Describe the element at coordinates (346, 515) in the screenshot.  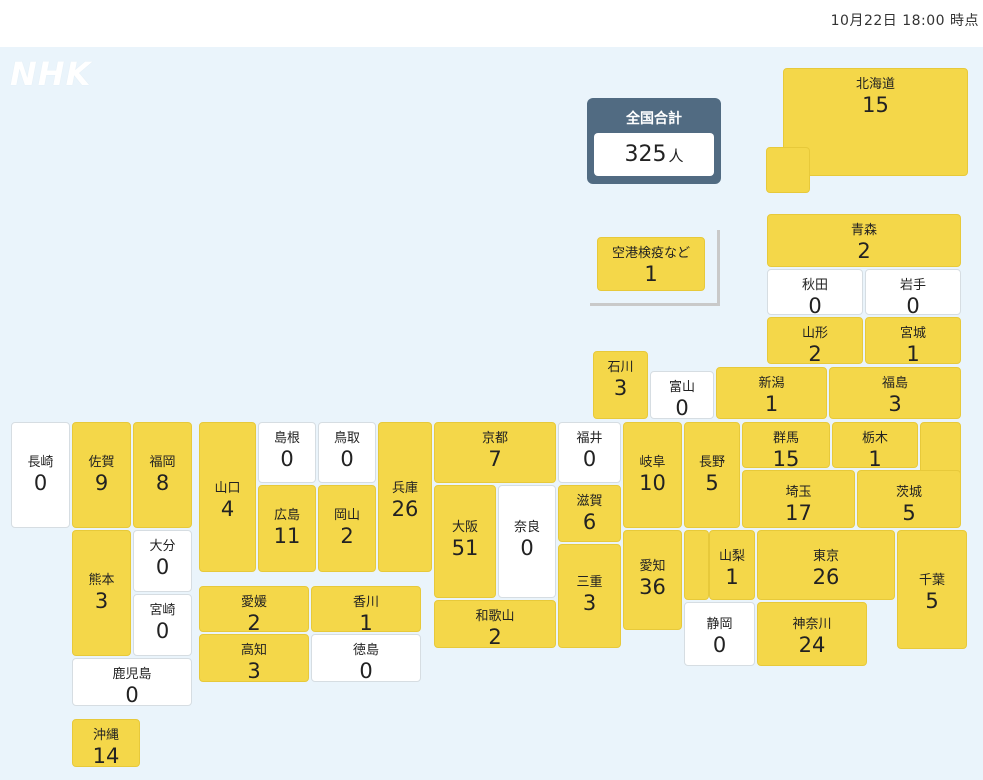
I see `pref-name: 岡山` at that location.